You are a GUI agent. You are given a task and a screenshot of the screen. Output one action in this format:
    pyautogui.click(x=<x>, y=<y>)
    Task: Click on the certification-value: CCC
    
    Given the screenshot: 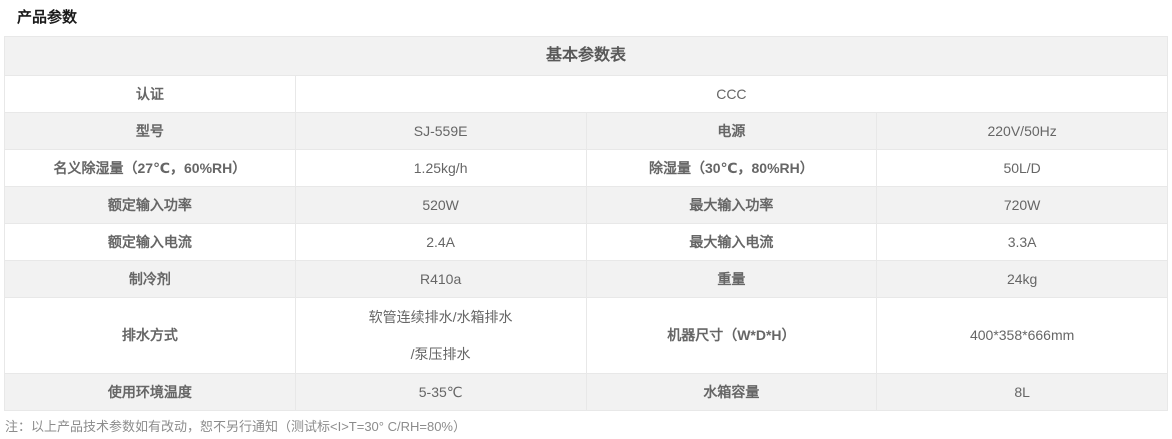 What is the action you would take?
    pyautogui.click(x=731, y=94)
    